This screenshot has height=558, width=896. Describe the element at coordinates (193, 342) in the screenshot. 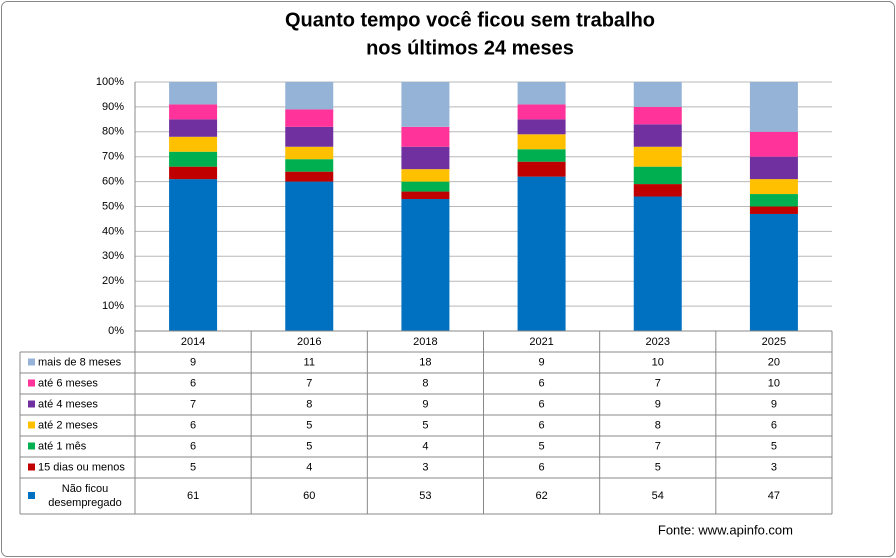

I see `x-tick-label: 2014` at that location.